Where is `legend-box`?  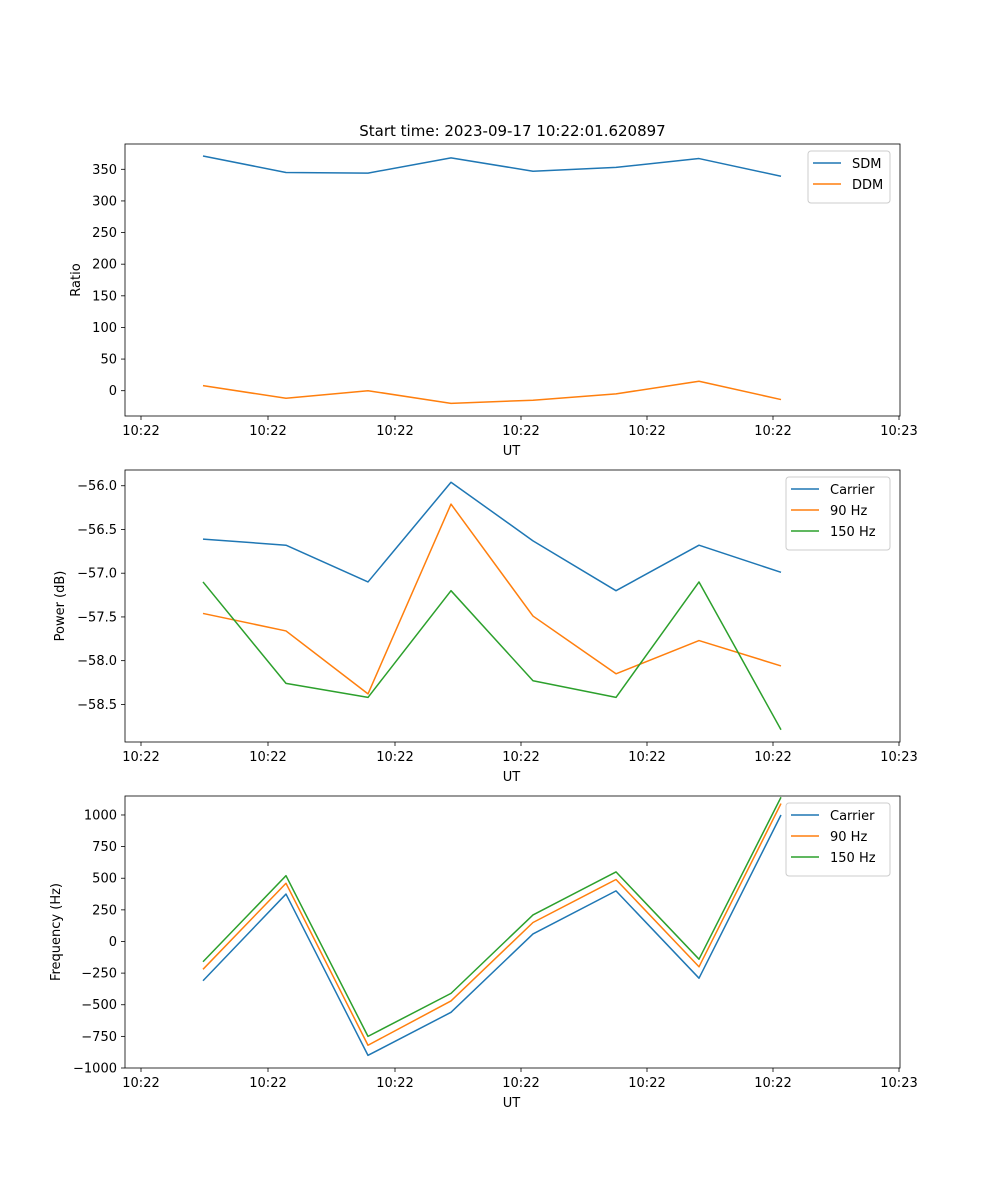
legend-box is located at coordinates (849, 177).